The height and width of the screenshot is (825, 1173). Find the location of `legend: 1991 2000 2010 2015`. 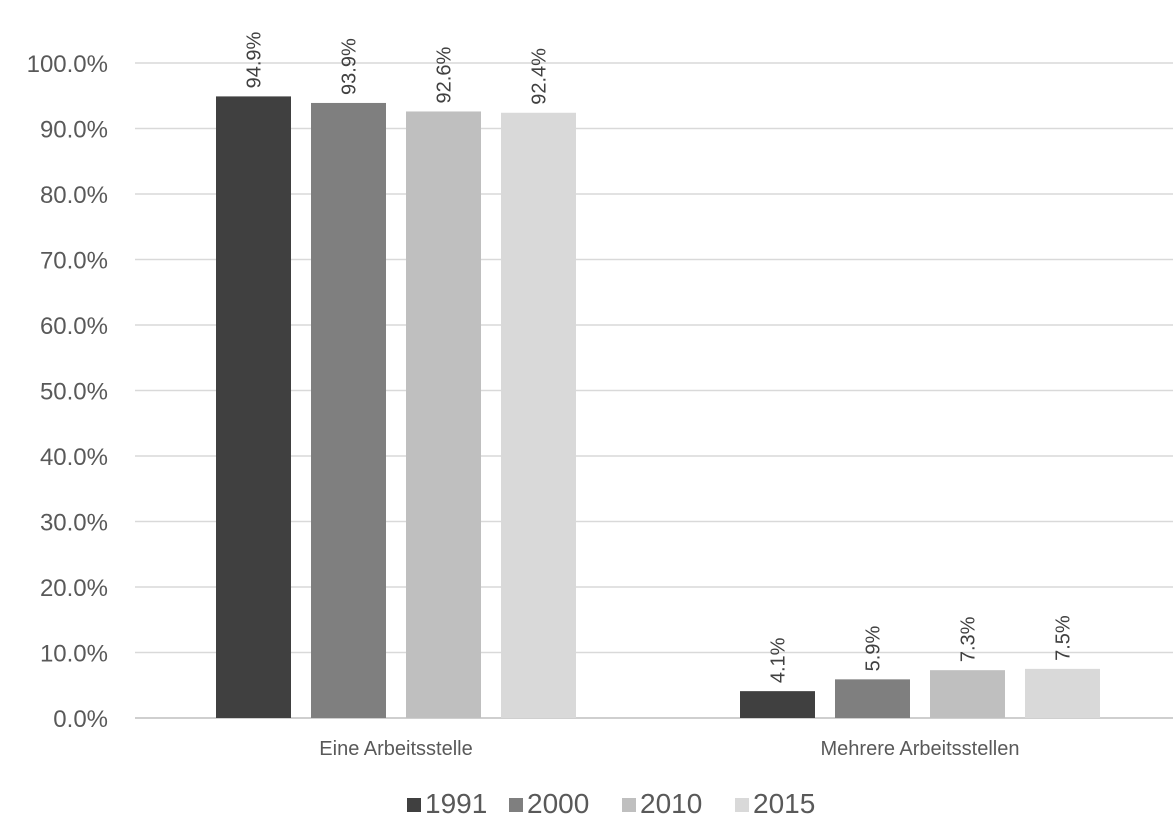

legend: 1991 2000 2010 2015 is located at coordinates (611, 803).